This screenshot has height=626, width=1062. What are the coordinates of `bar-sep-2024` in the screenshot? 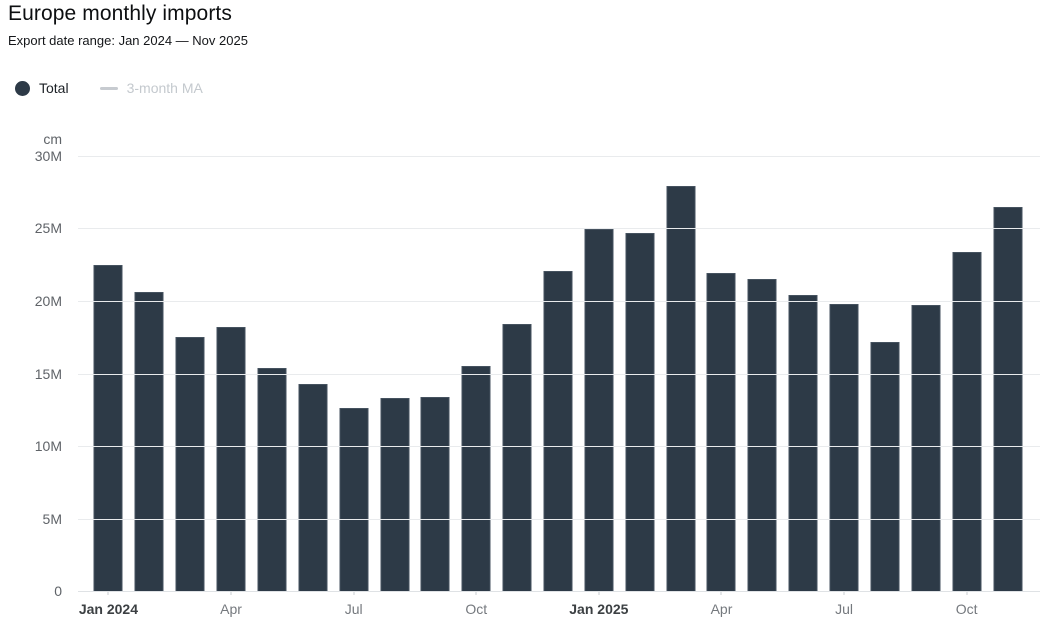 It's located at (435, 493).